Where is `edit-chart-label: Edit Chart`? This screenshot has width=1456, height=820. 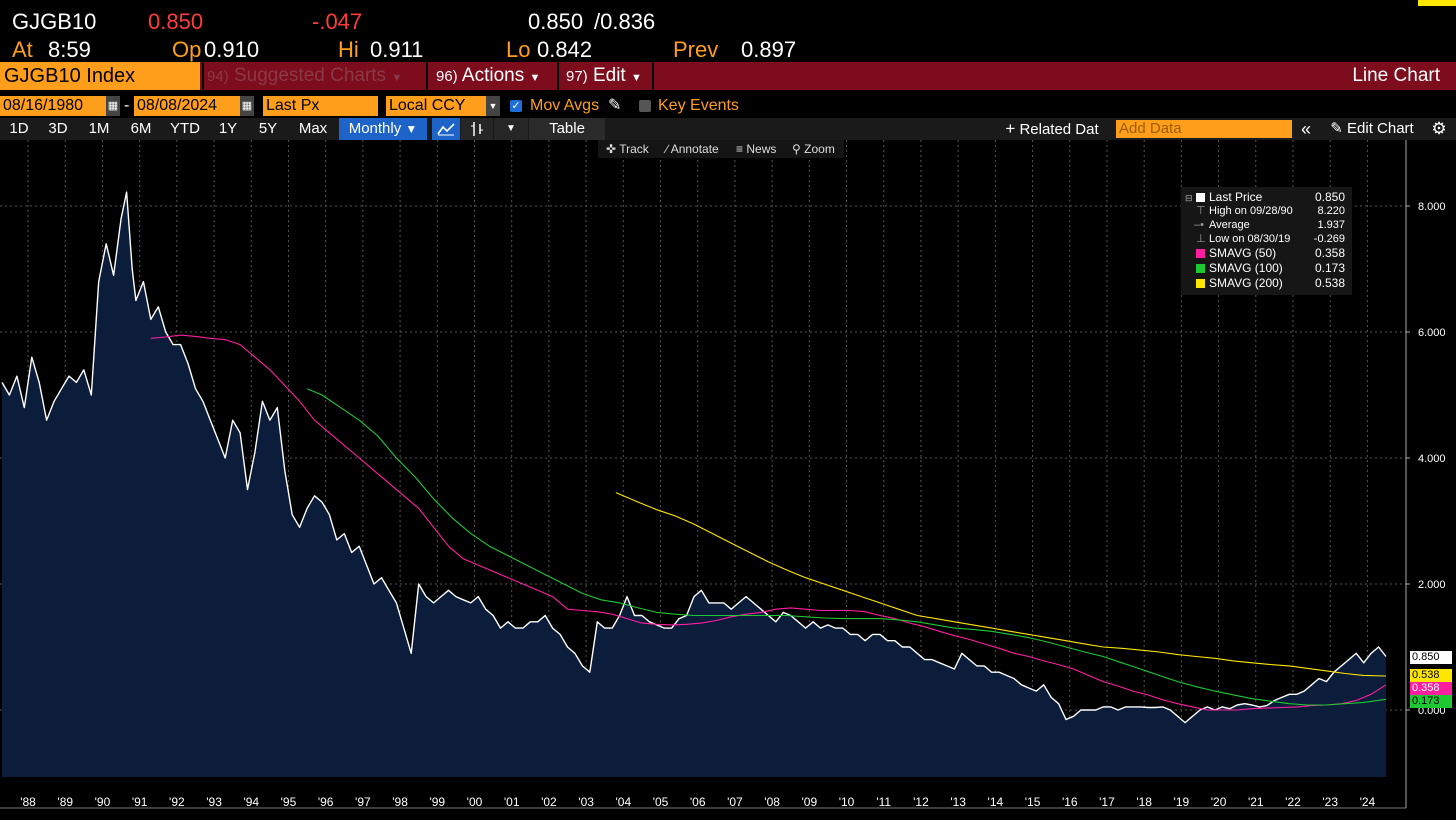
edit-chart-label: Edit Chart is located at coordinates (1380, 128).